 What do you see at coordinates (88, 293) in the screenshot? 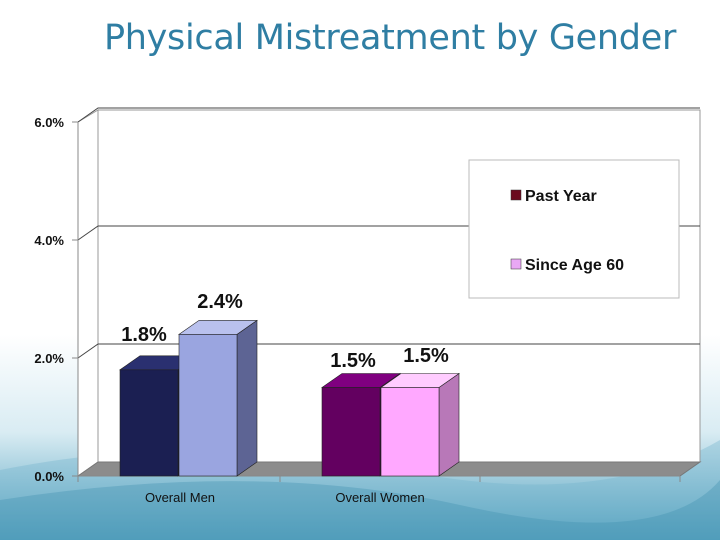
I see `chart-left-wall` at bounding box center [88, 293].